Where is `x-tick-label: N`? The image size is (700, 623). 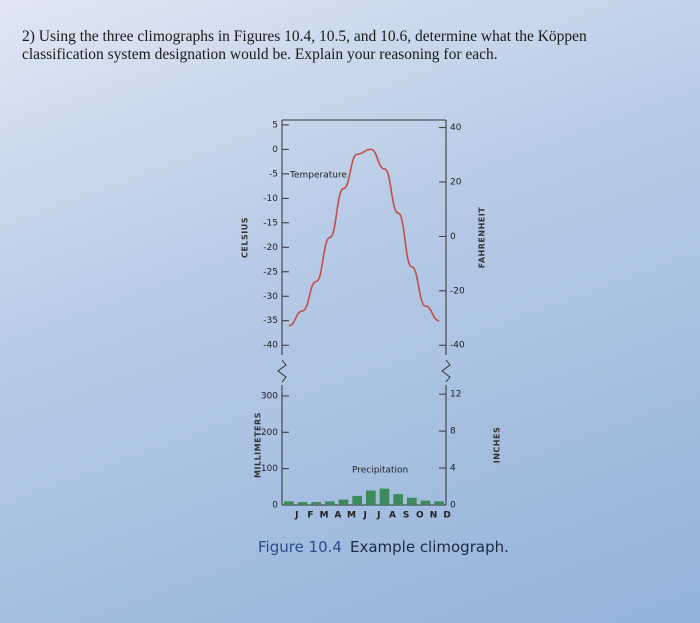 x-tick-label: N is located at coordinates (434, 516).